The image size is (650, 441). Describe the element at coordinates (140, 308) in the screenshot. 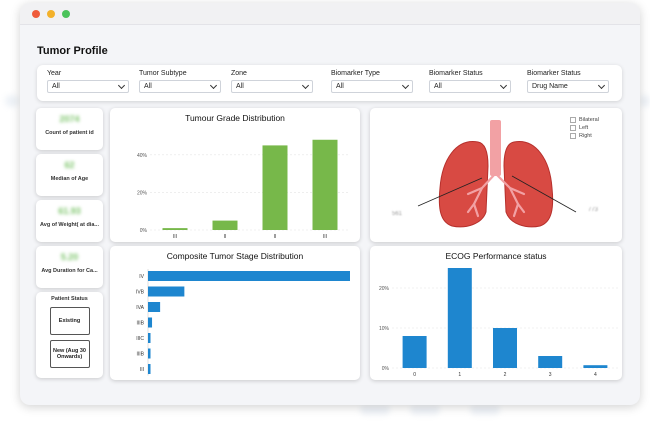

I see `y-tick-label: IVA` at that location.